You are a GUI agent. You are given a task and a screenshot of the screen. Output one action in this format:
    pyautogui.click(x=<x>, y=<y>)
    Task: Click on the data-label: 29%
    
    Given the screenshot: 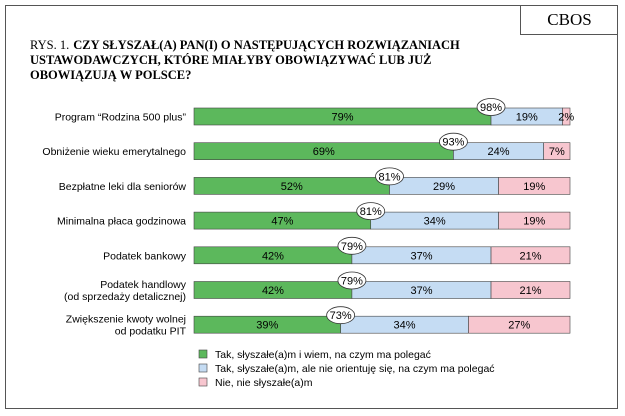 What is the action you would take?
    pyautogui.click(x=444, y=187)
    